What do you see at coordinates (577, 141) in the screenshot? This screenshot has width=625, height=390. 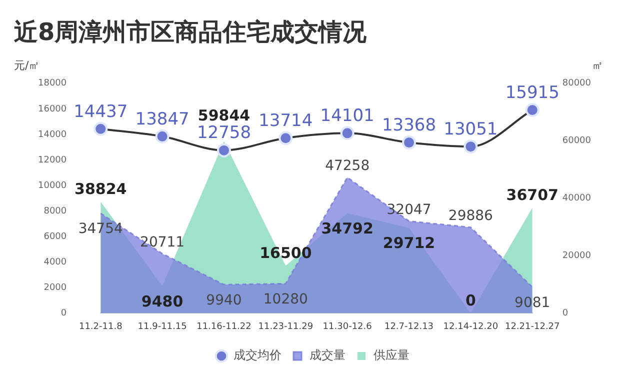 I see `y2-tick-label: 60000` at bounding box center [577, 141].